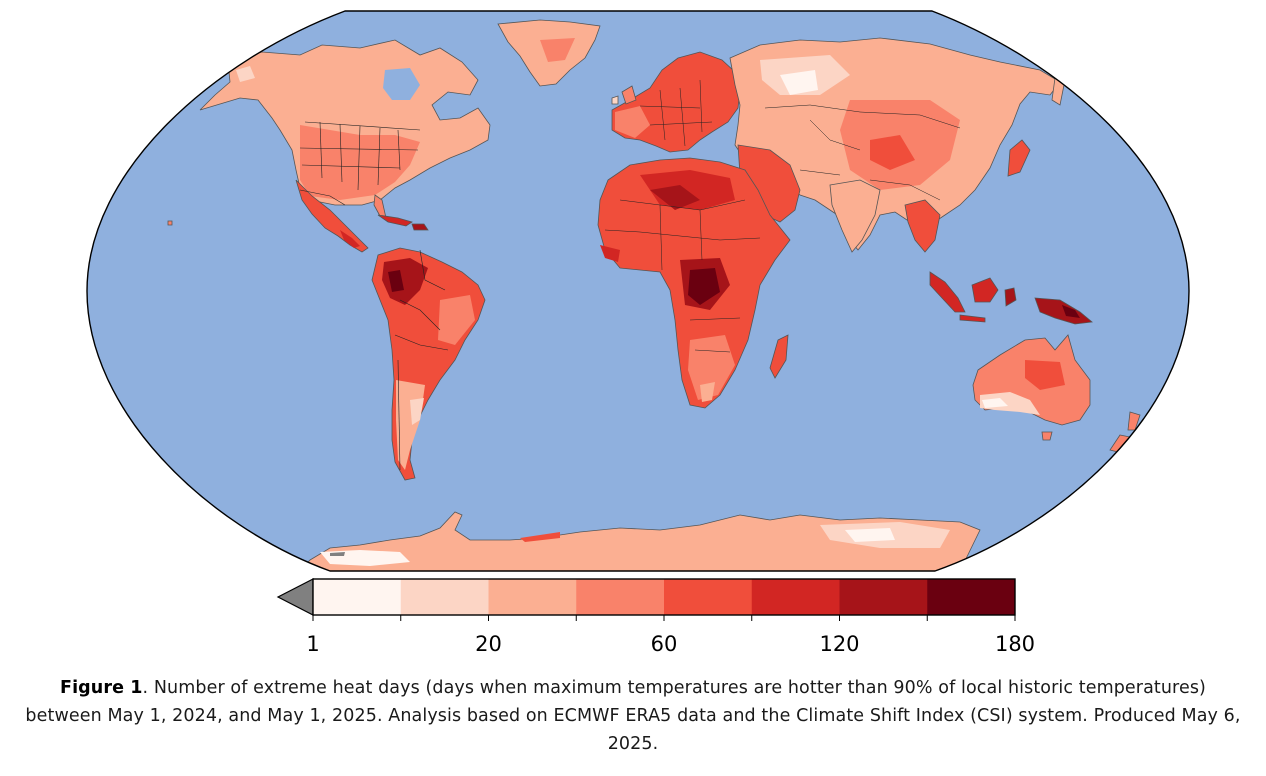  Describe the element at coordinates (488, 644) in the screenshot. I see `colorbar-tick-label: 20` at that location.